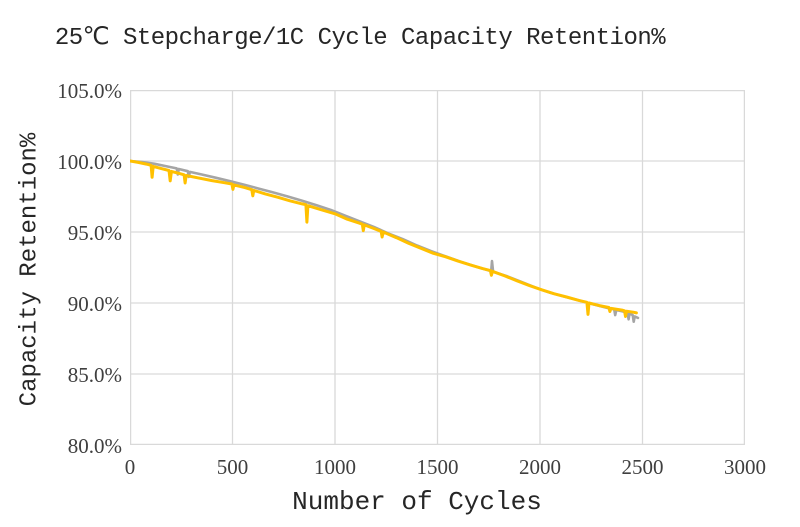  I want to click on x-tick-label: 1000, so click(335, 467).